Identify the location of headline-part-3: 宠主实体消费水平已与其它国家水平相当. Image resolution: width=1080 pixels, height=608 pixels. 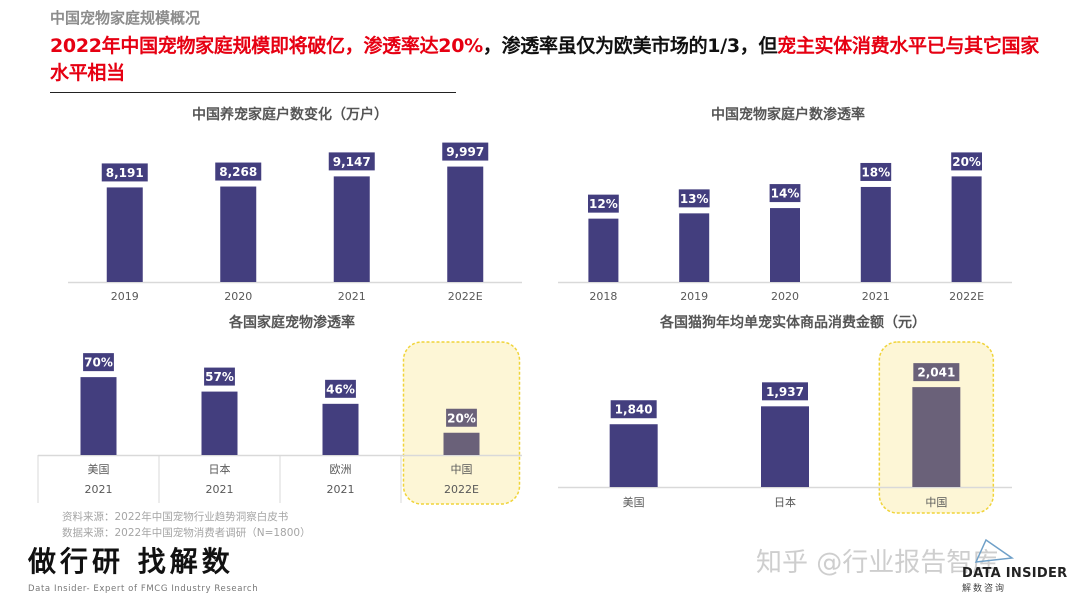
(544, 59).